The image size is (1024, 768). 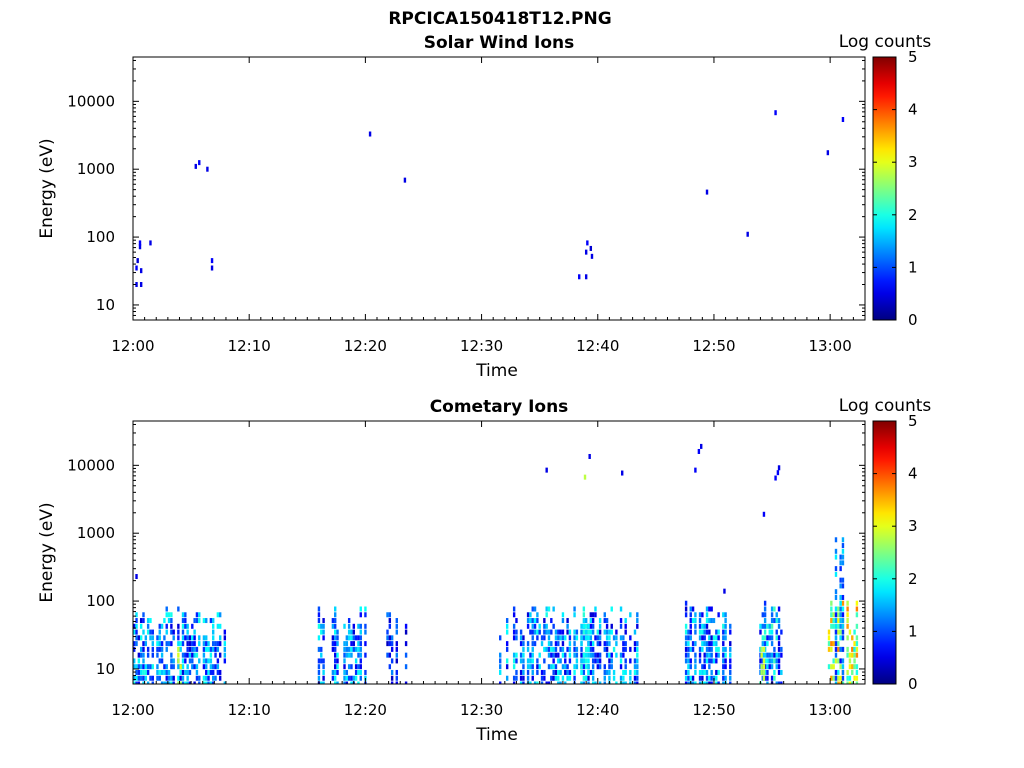 I want to click on y-tick-label: 1000, so click(x=96, y=169).